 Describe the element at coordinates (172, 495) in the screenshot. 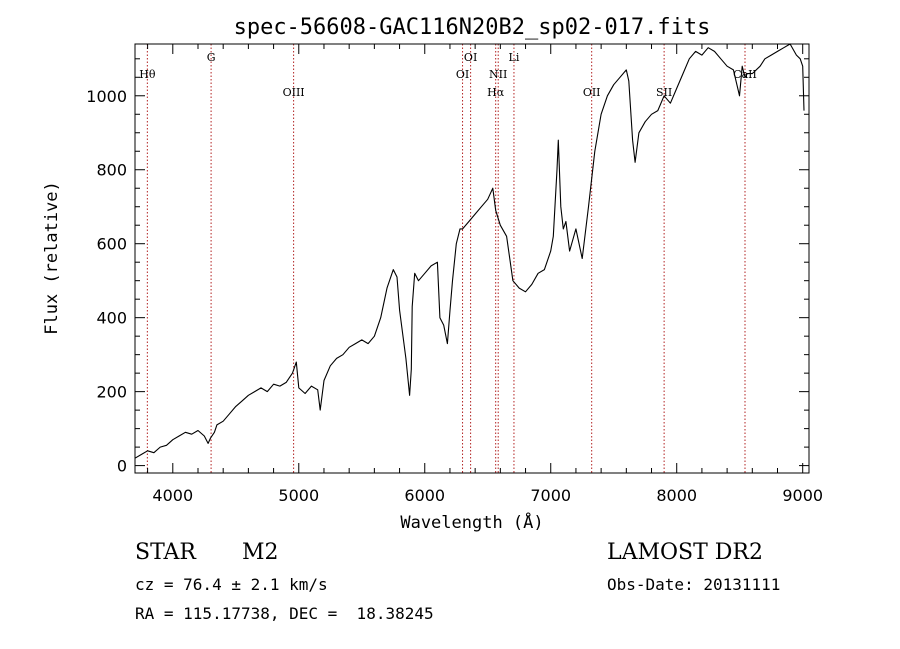

I see `x-tick-label-0: 4000` at that location.